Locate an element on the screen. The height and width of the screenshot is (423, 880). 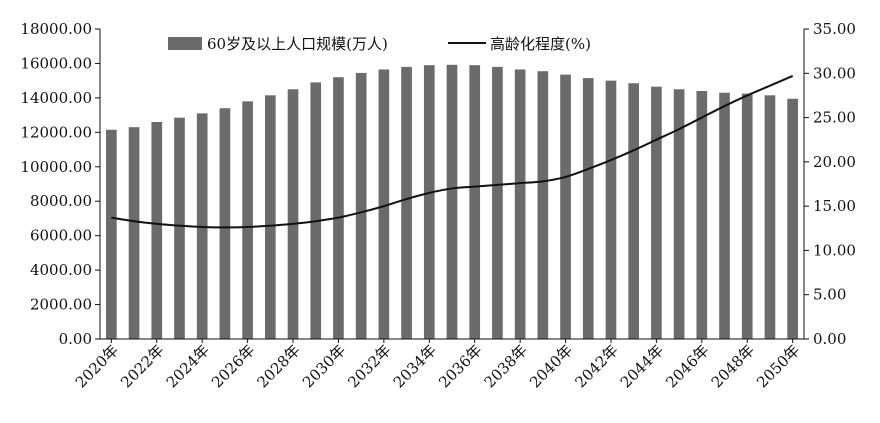
bar-2046年 is located at coordinates (702, 215).